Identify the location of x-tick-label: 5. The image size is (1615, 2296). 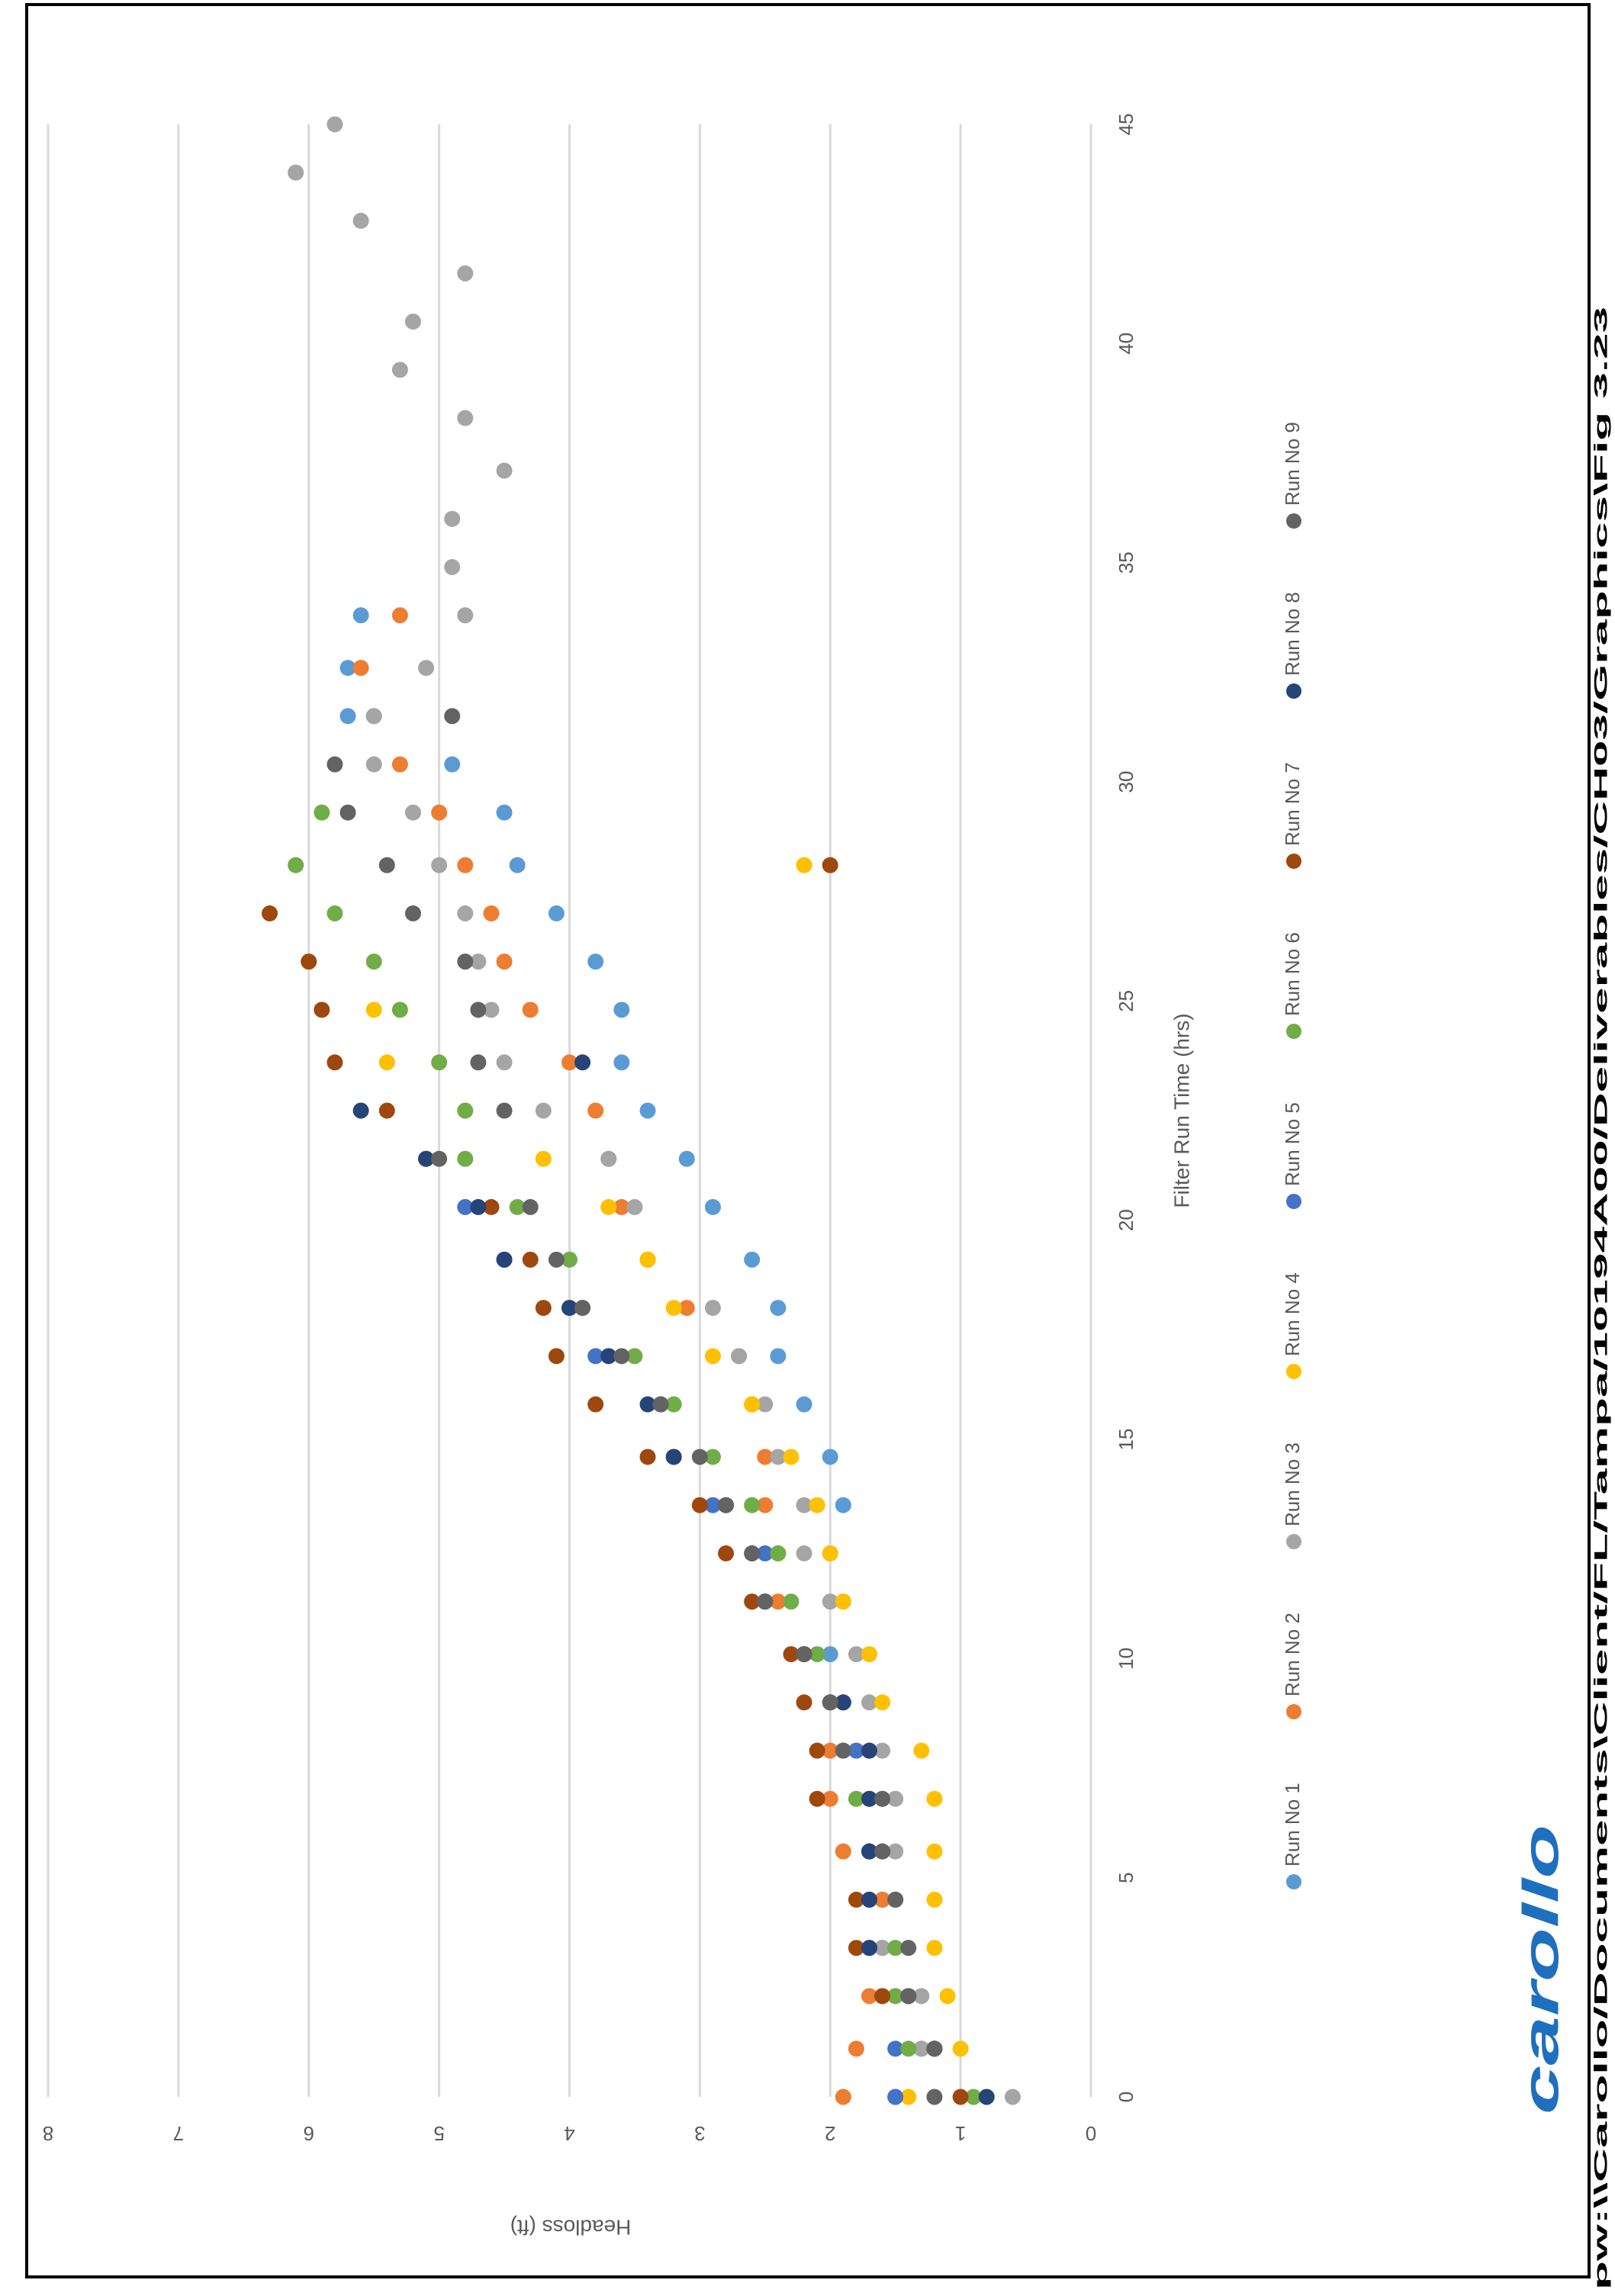
(1126, 1878).